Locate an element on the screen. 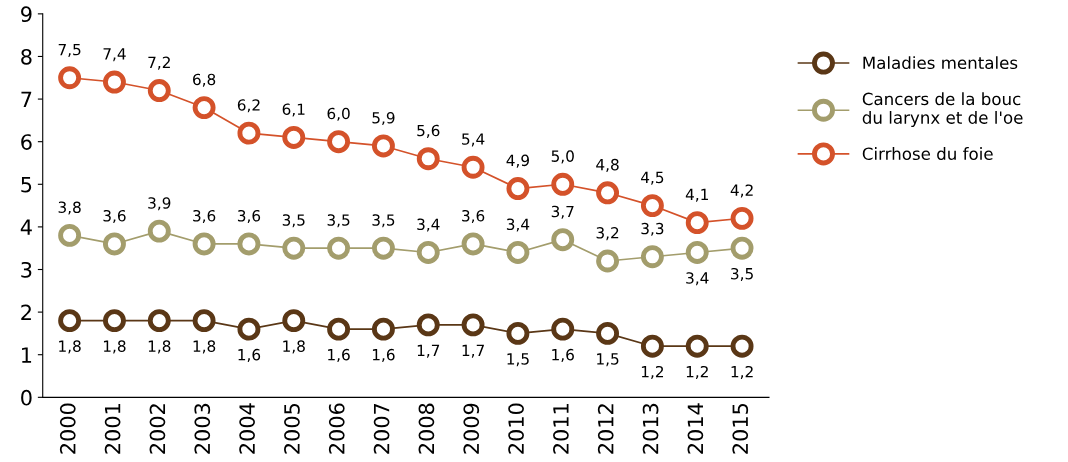 This screenshot has width=1068, height=462. x-tick-label: 2003 is located at coordinates (202, 428).